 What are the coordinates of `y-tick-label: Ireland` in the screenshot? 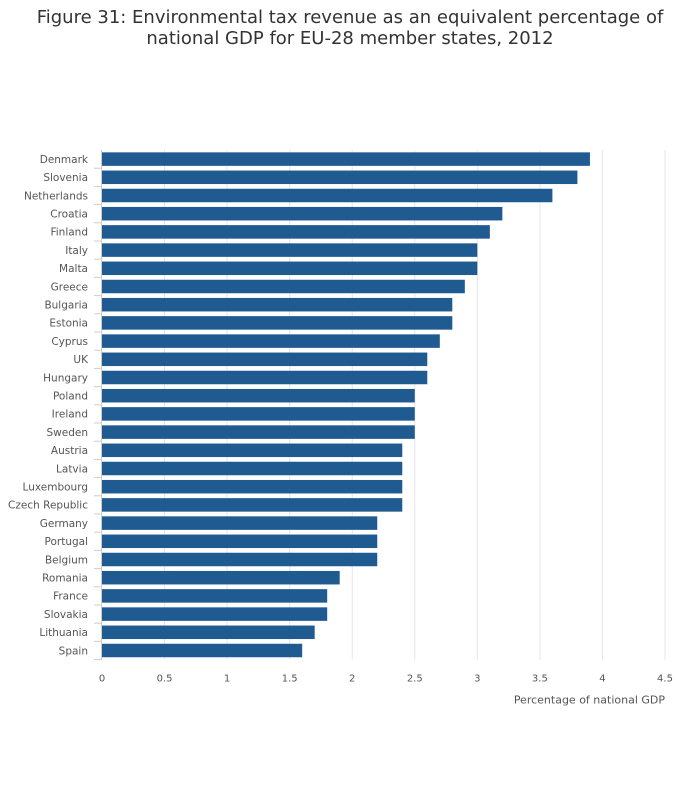 It's located at (70, 415).